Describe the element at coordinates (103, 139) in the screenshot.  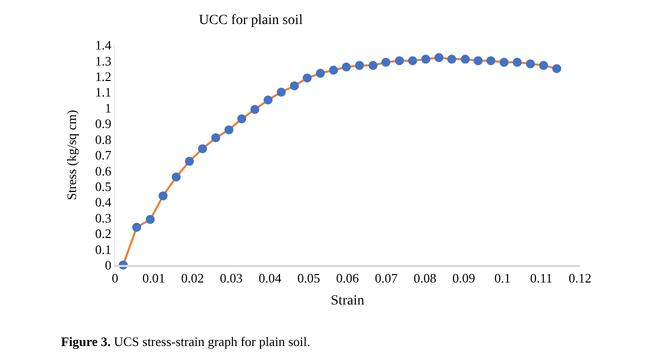
I see `y-tick-label: 0.8` at that location.